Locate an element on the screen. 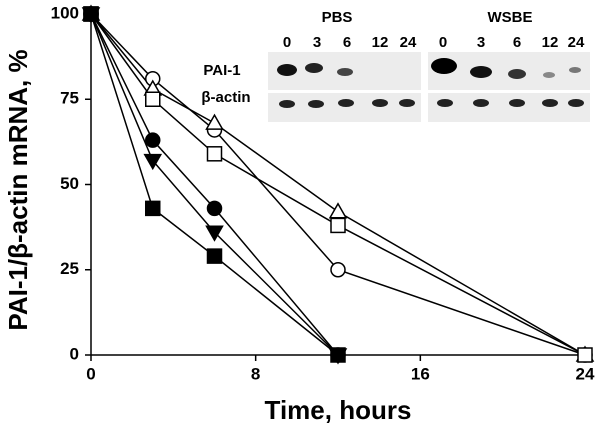 Image resolution: width=600 pixels, height=438 pixels. group-label: PBS is located at coordinates (337, 17).